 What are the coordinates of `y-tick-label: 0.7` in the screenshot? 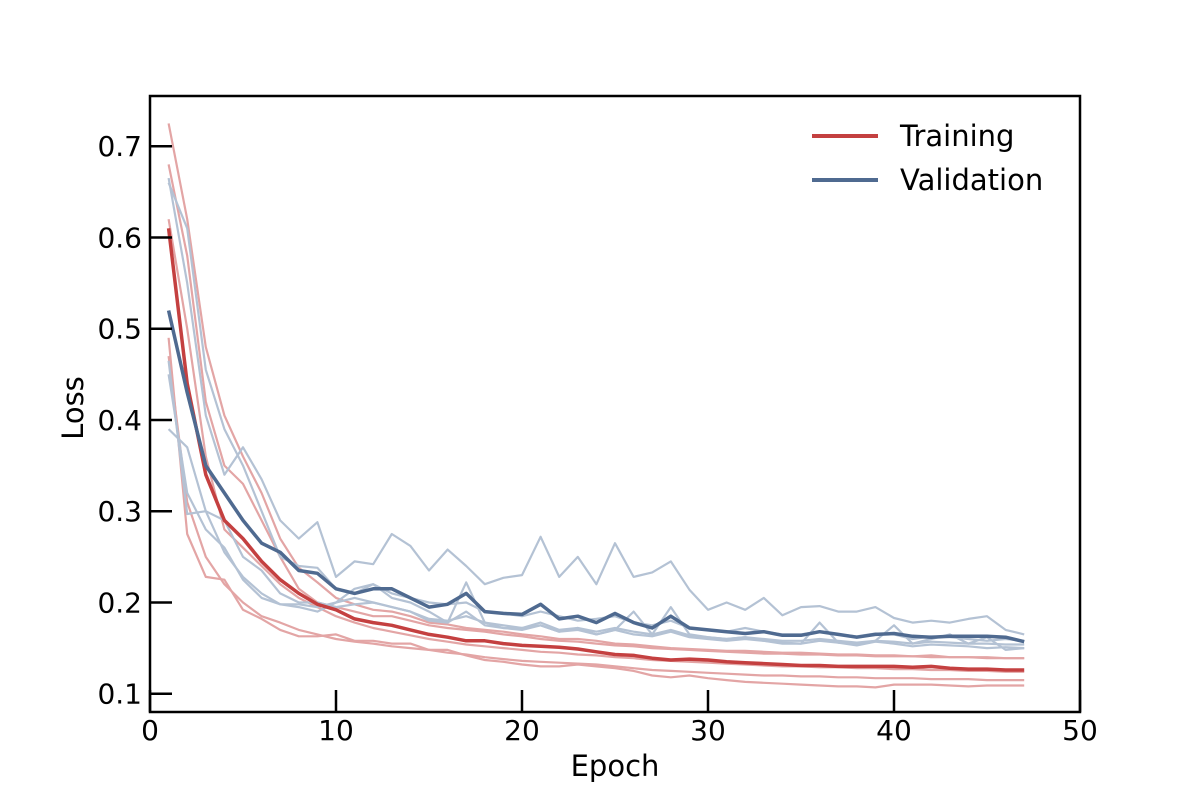 It's located at (119, 146).